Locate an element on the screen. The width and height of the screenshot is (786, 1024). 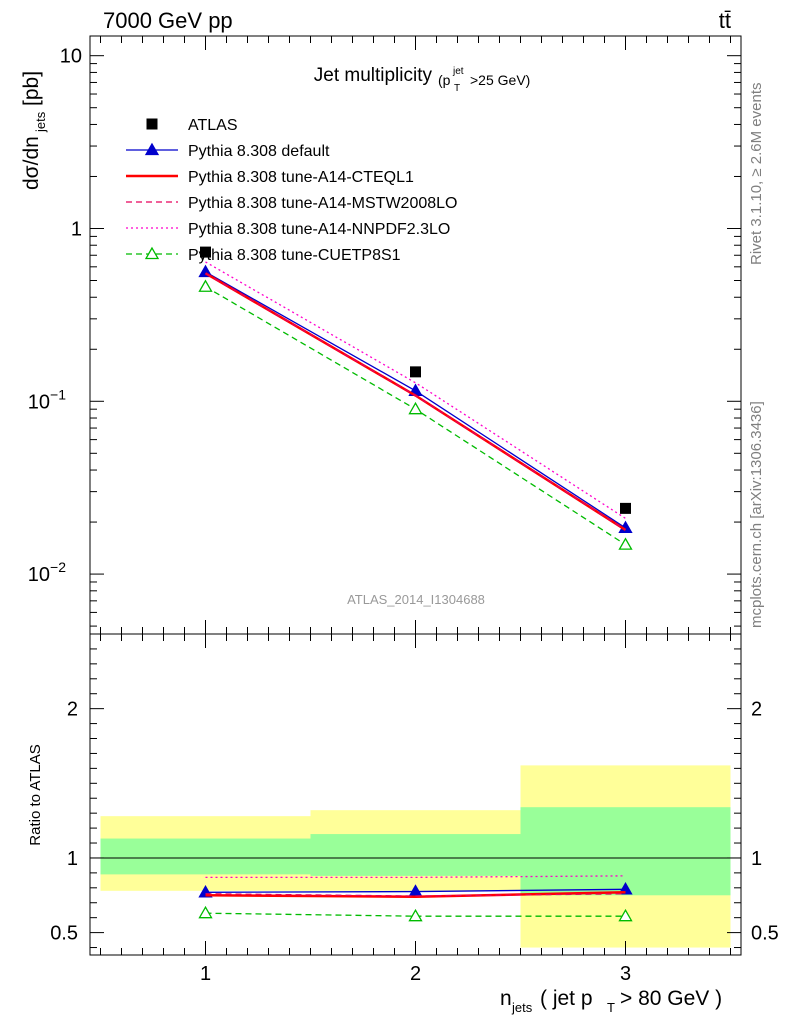
rivet-label: Rivet 3.1.10, ≥ 2.6M events is located at coordinates (756, 174).